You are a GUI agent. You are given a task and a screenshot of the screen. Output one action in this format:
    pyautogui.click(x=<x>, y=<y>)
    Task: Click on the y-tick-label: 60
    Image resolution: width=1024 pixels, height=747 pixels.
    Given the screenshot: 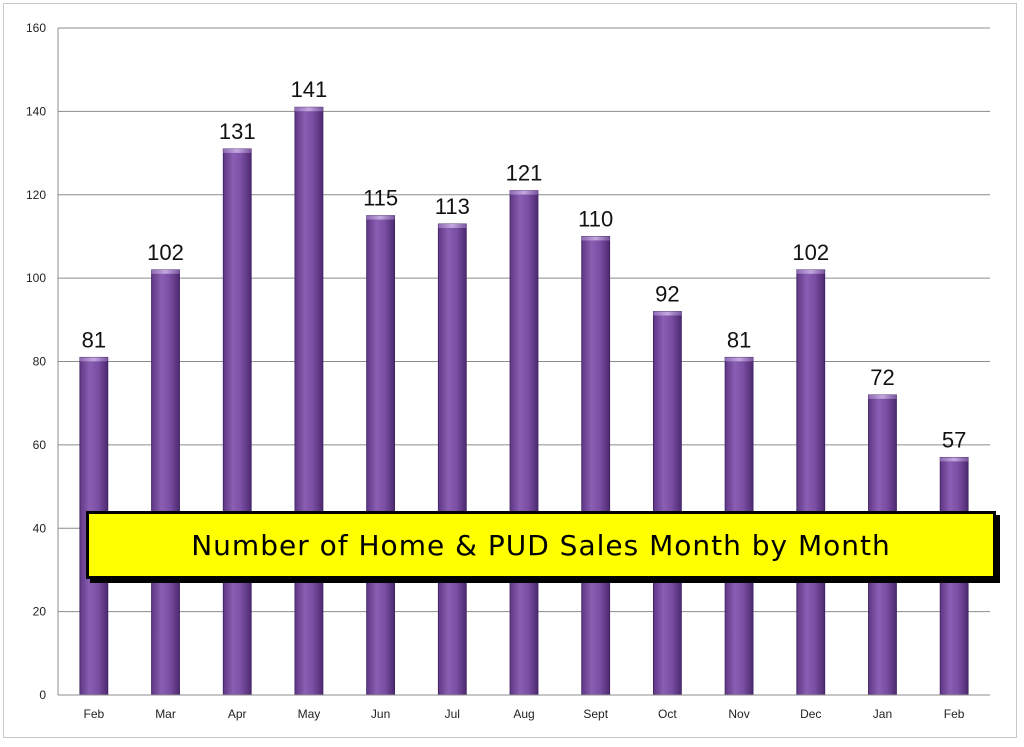 What is the action you would take?
    pyautogui.click(x=40, y=445)
    